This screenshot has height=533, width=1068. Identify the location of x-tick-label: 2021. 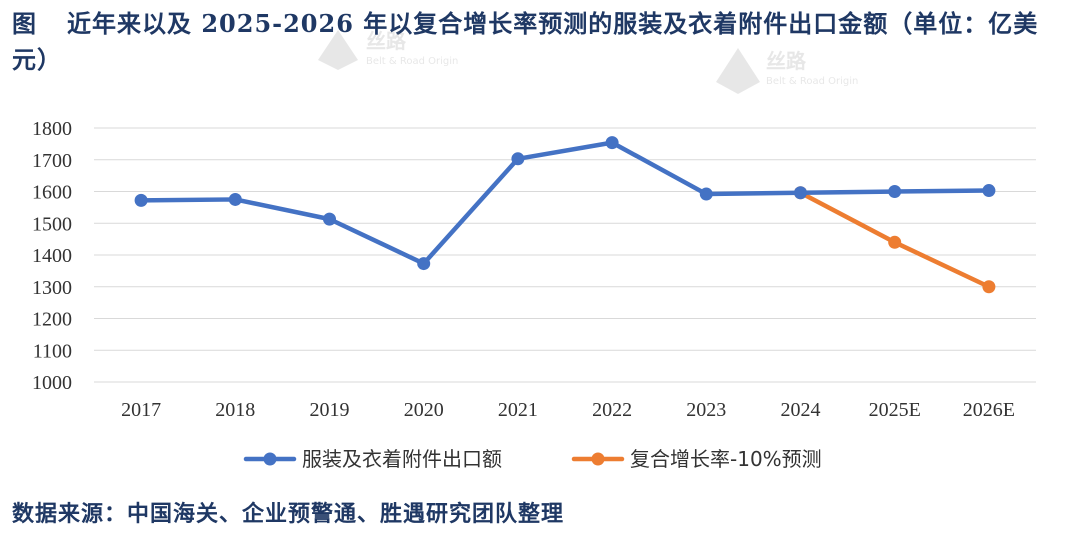
(518, 410).